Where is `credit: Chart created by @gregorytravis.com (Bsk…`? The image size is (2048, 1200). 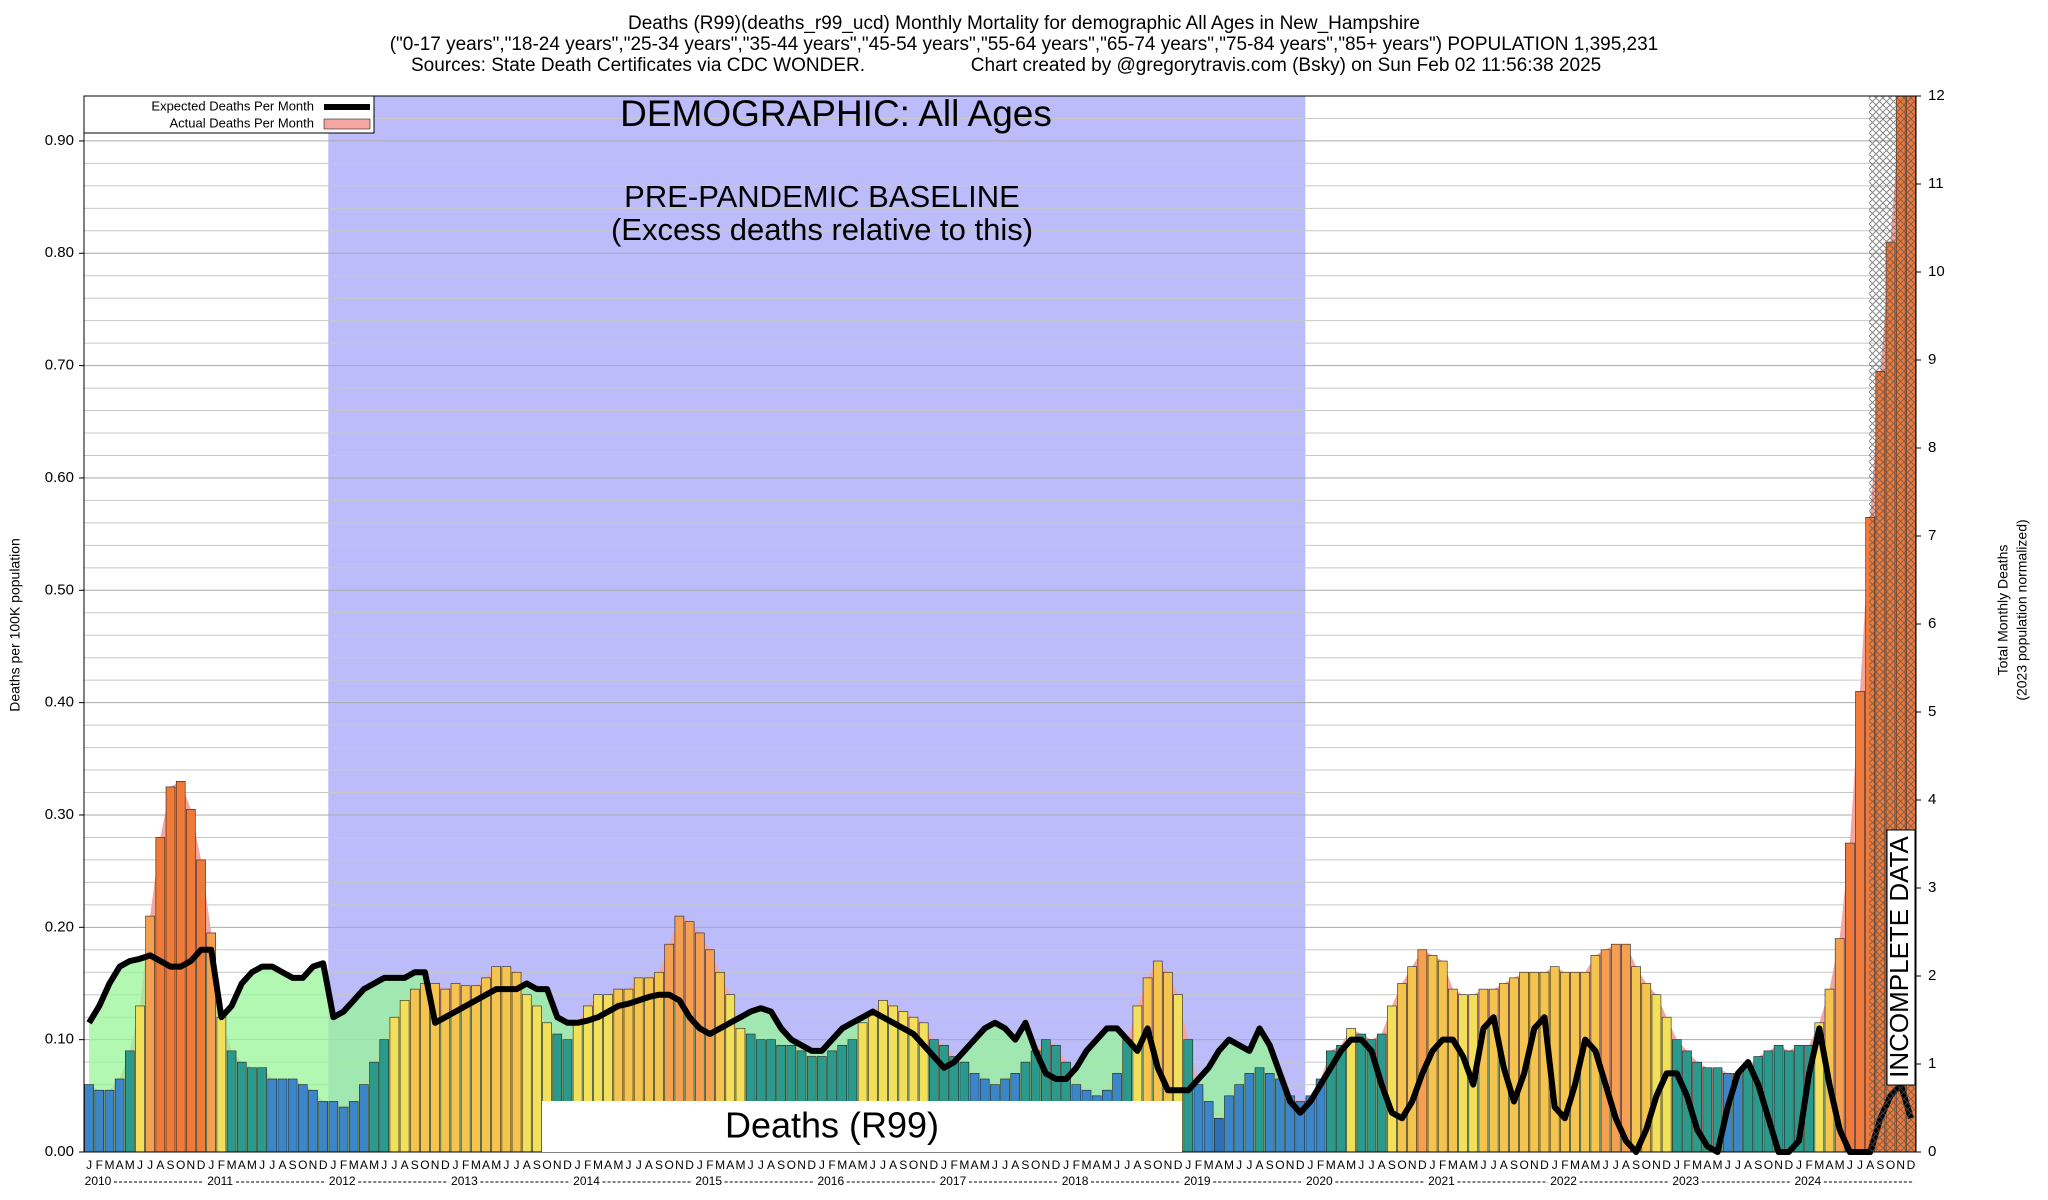 credit: Chart created by @gregorytravis.com (Bsk… is located at coordinates (1286, 65).